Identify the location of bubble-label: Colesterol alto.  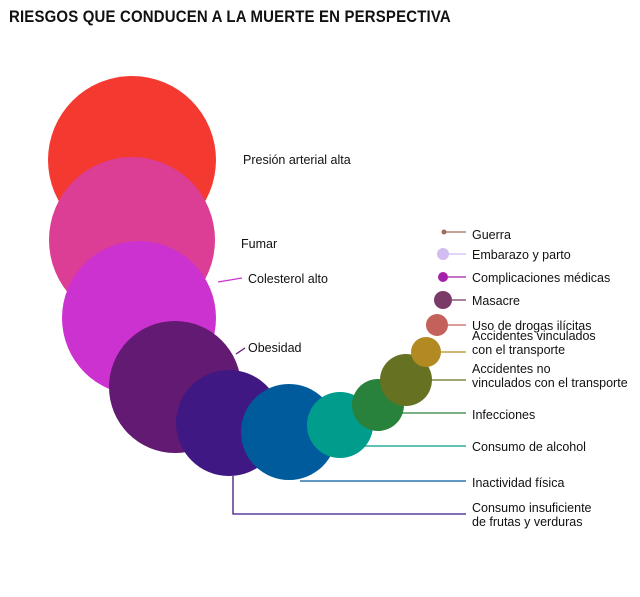
(288, 279).